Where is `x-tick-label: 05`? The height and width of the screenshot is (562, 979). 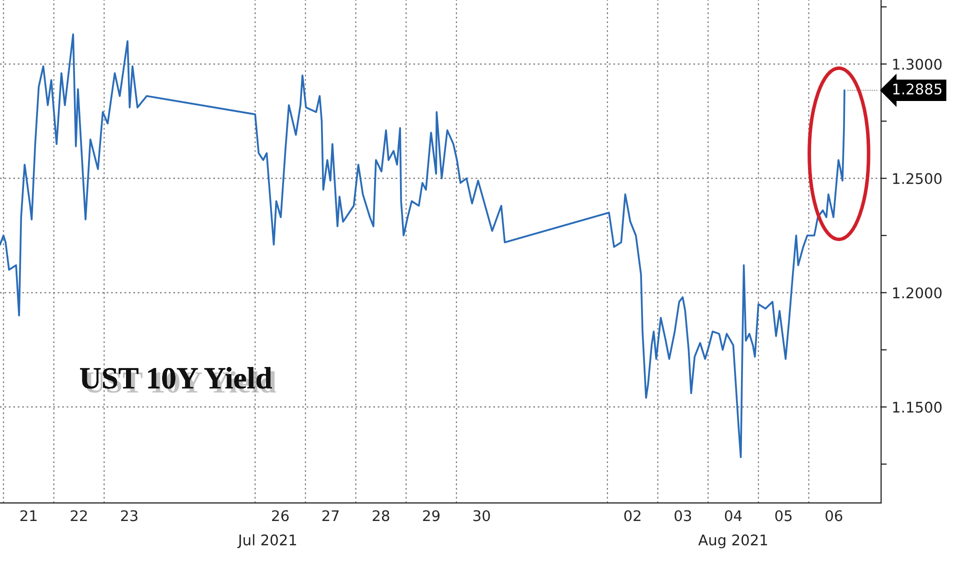 x-tick-label: 05 is located at coordinates (783, 516).